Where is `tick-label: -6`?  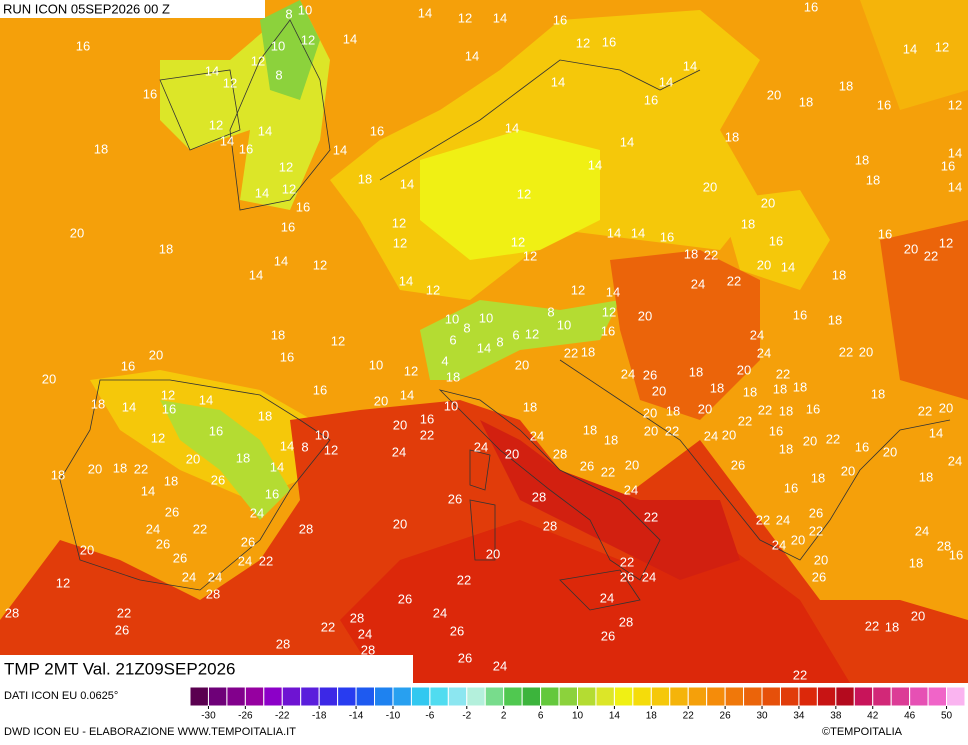 tick-label: -6 is located at coordinates (429, 716).